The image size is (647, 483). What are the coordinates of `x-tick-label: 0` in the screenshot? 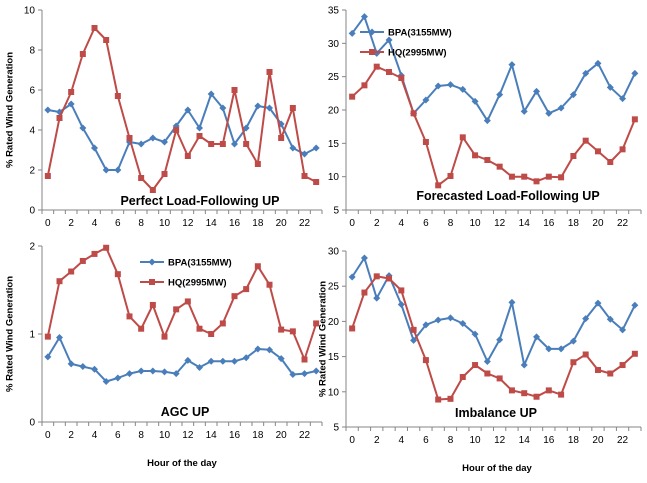 It's located at (48, 435).